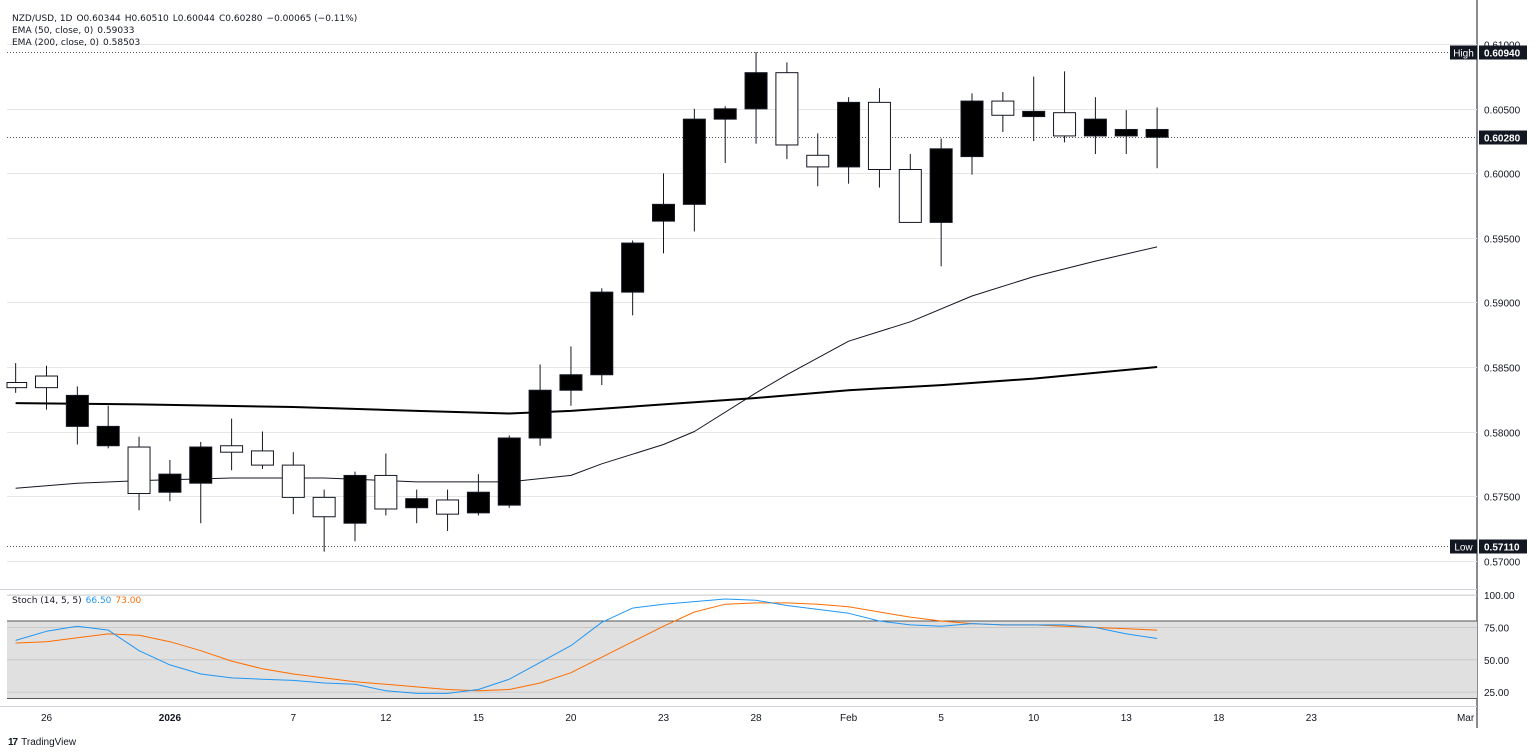  Describe the element at coordinates (1502, 434) in the screenshot. I see `price-tick-label: 0.58000` at that location.